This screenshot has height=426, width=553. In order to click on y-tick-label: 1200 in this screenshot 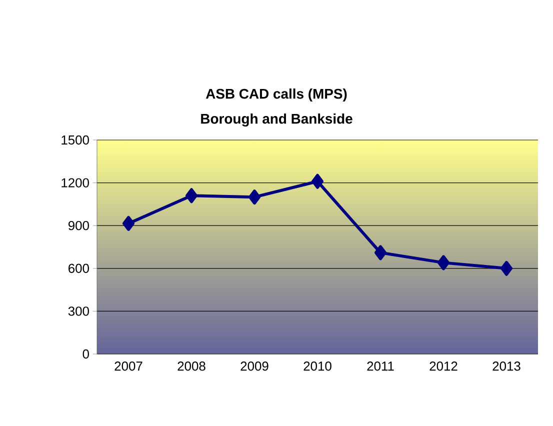, I will do `click(75, 183)`.